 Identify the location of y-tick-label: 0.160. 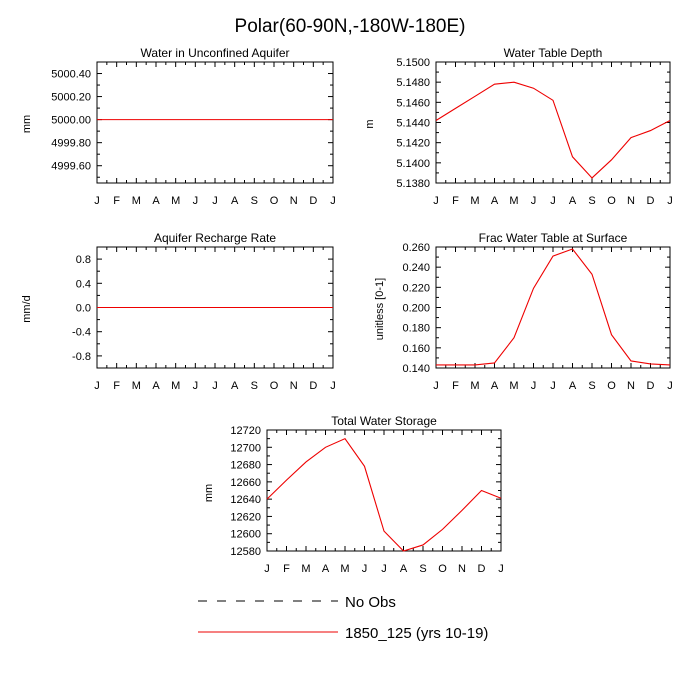
(416, 349).